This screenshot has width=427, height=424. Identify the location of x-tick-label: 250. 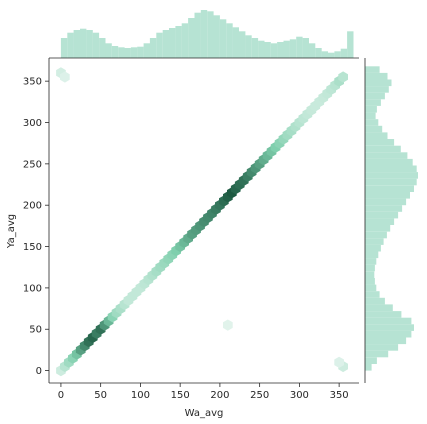
(259, 395).